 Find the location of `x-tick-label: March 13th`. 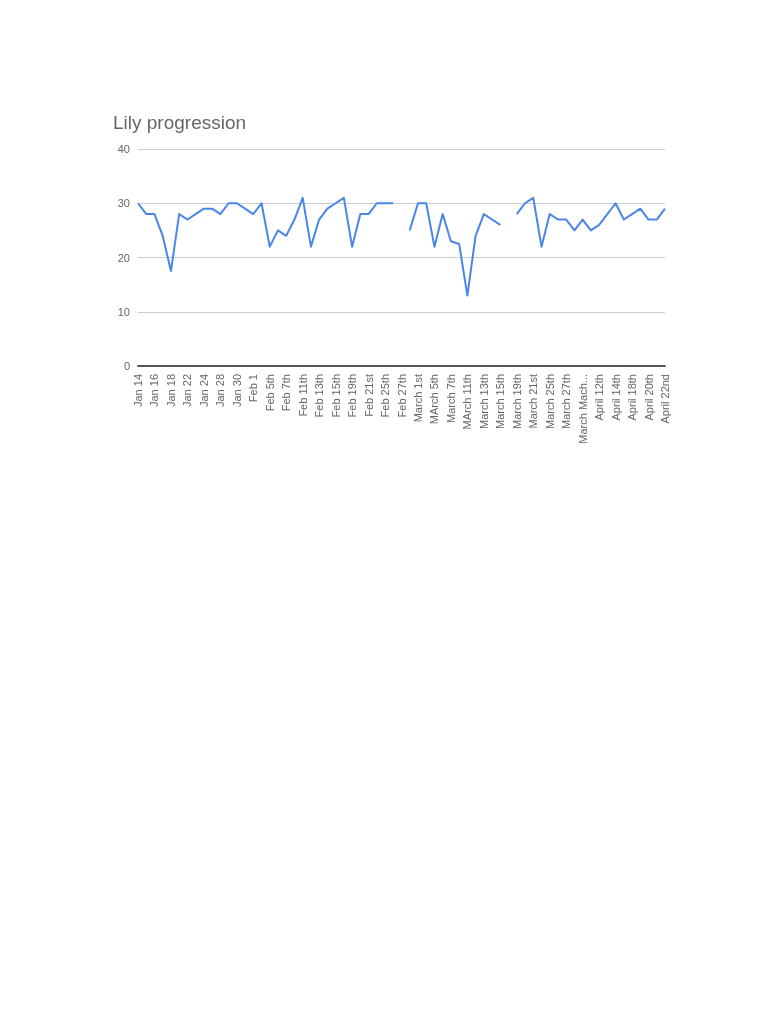

x-tick-label: March 13th is located at coordinates (483, 402).